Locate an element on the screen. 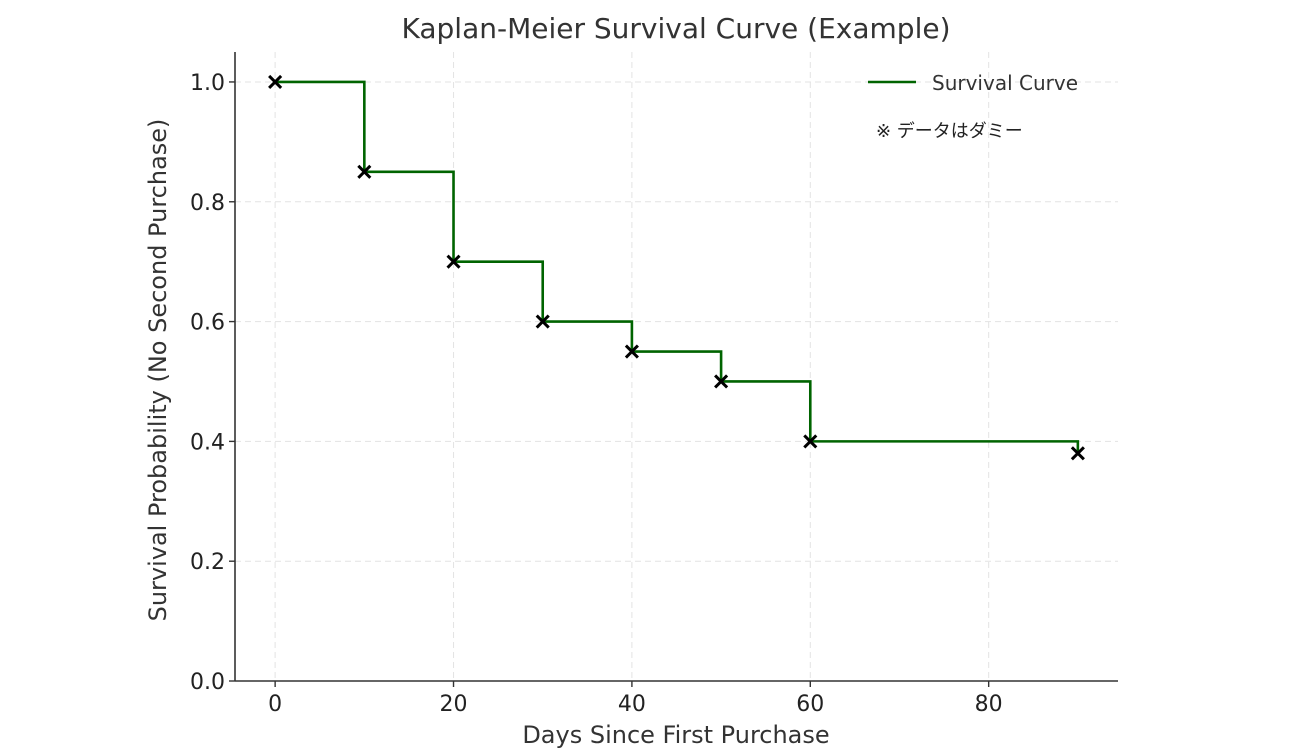 The height and width of the screenshot is (750, 1300). legend: Survival Curve is located at coordinates (973, 83).